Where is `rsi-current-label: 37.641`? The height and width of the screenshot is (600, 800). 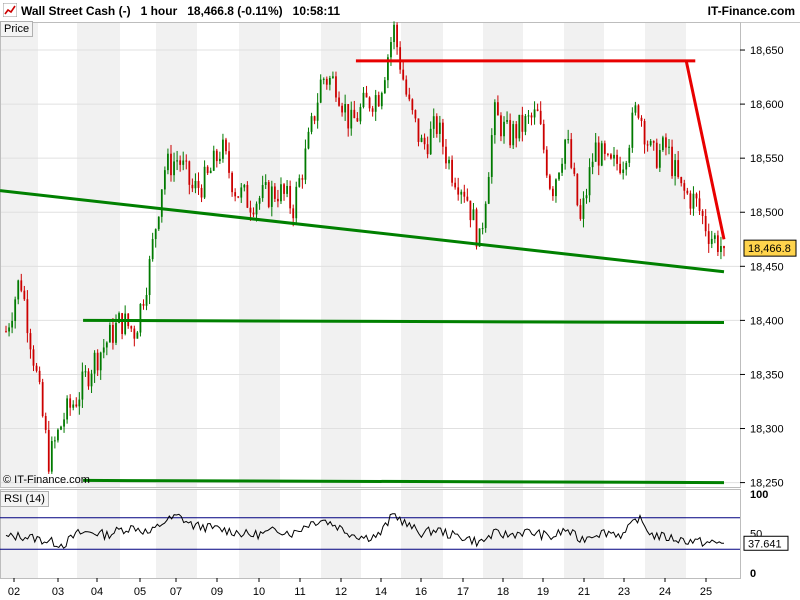 rsi-current-label: 37.641 is located at coordinates (765, 544).